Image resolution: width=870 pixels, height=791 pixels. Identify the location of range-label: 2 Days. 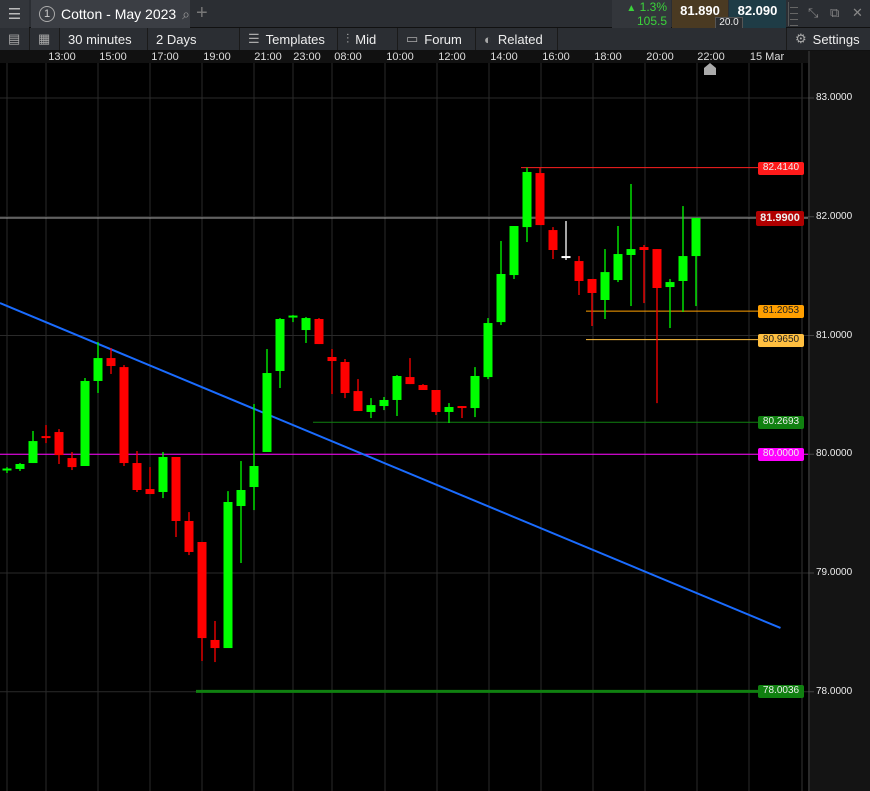
(176, 39).